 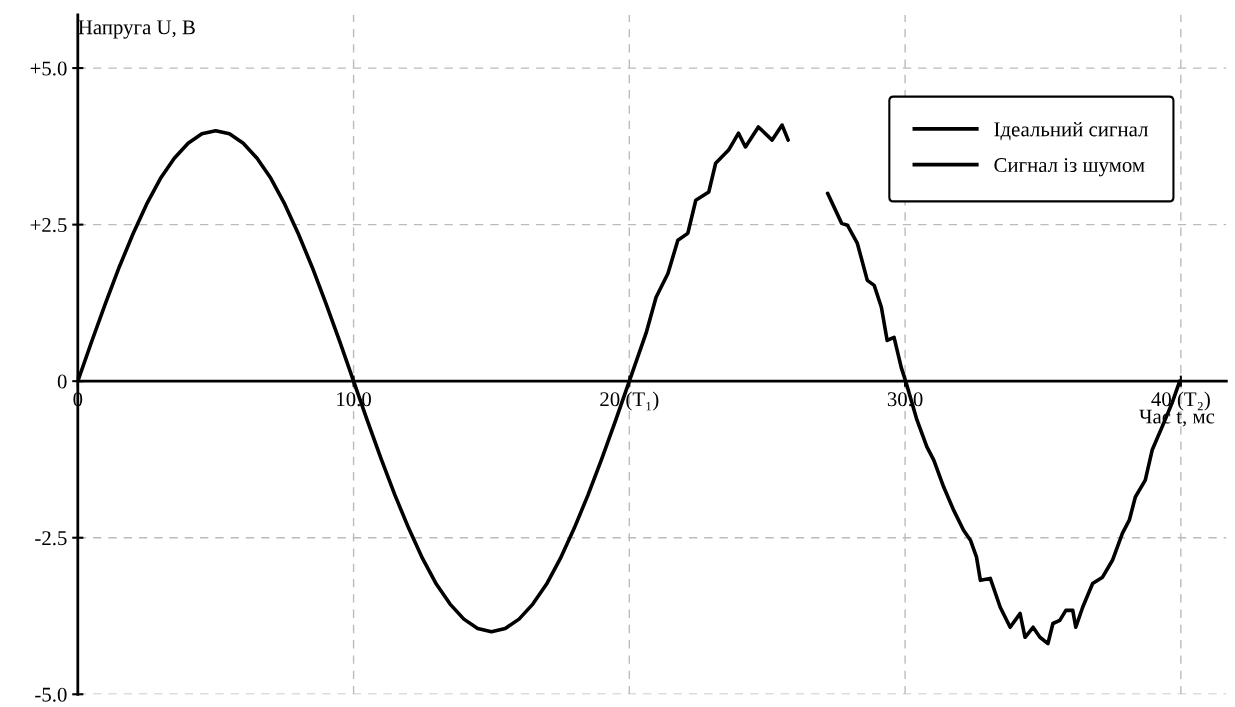 What do you see at coordinates (1069, 167) in the screenshot?
I see `legend-label: Сигнал із шумом` at bounding box center [1069, 167].